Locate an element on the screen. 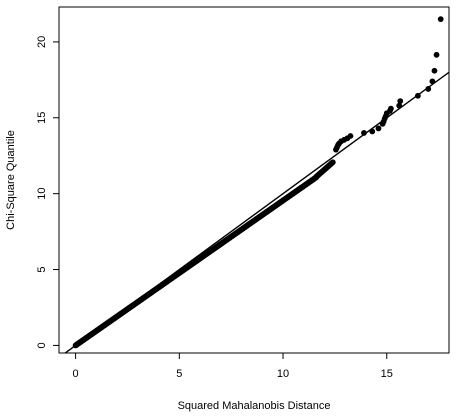  y-axis-title: Chi-Square Quantile is located at coordinates (11, 180).